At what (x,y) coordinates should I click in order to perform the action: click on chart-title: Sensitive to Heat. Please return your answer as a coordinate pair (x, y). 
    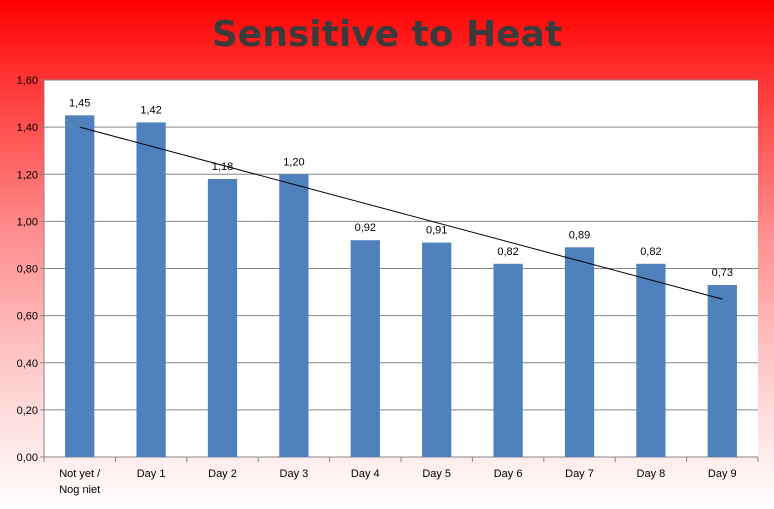
    Looking at the image, I should click on (387, 34).